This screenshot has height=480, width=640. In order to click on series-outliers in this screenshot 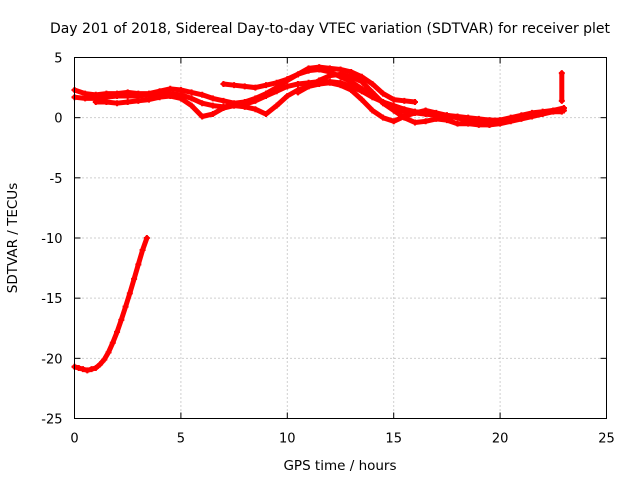, I will do `click(561, 87)`.